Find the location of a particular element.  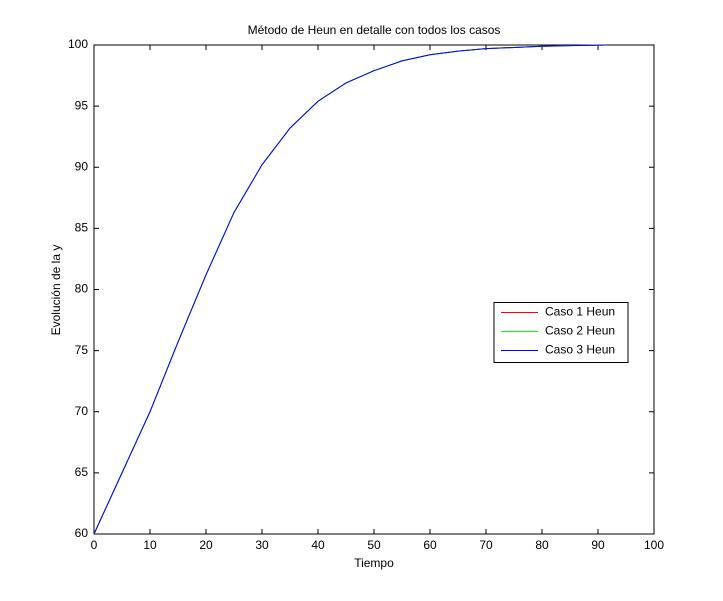

x-axis-label: Tiempo is located at coordinates (374, 563).